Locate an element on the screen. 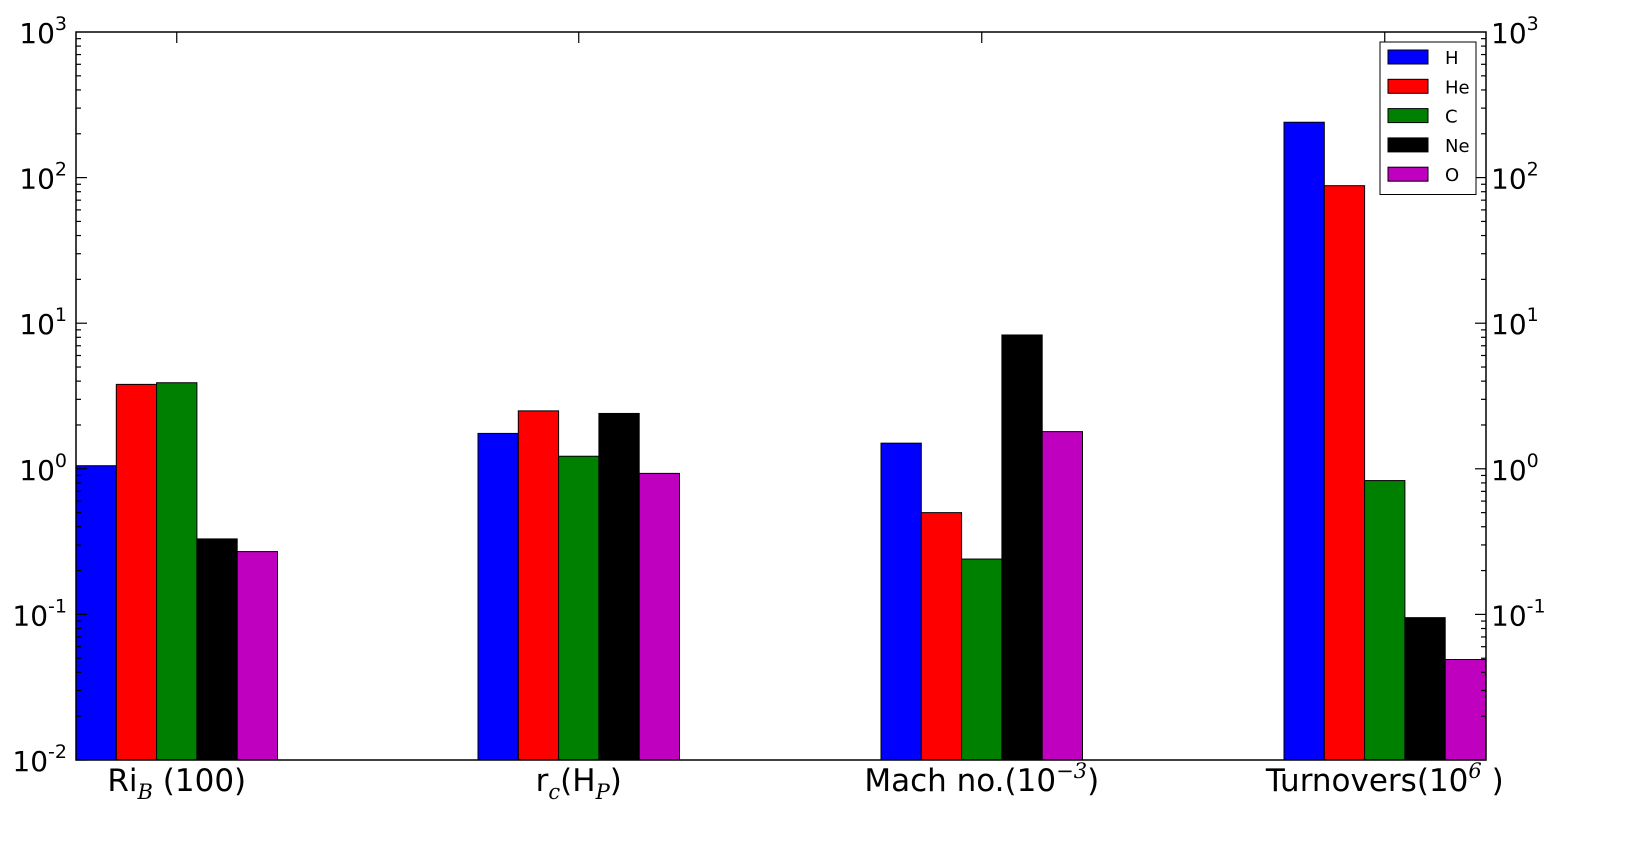 The width and height of the screenshot is (1638, 846). legend-label-ne: Ne is located at coordinates (1457, 146).